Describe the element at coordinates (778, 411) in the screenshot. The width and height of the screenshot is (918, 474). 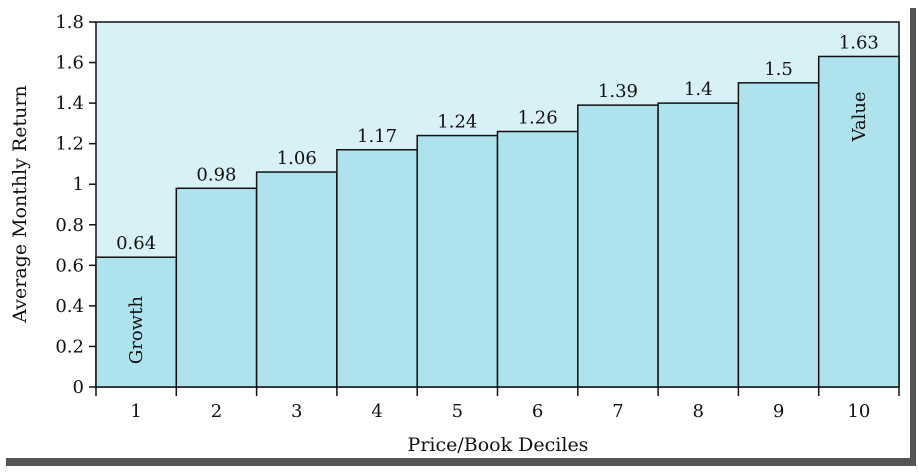
I see `x-tick-label: 9` at that location.